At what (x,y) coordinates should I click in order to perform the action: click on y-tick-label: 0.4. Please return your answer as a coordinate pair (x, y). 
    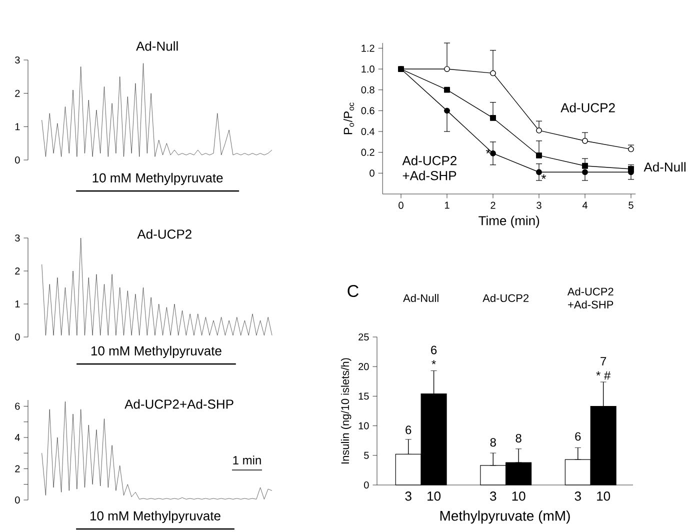
    Looking at the image, I should click on (368, 132).